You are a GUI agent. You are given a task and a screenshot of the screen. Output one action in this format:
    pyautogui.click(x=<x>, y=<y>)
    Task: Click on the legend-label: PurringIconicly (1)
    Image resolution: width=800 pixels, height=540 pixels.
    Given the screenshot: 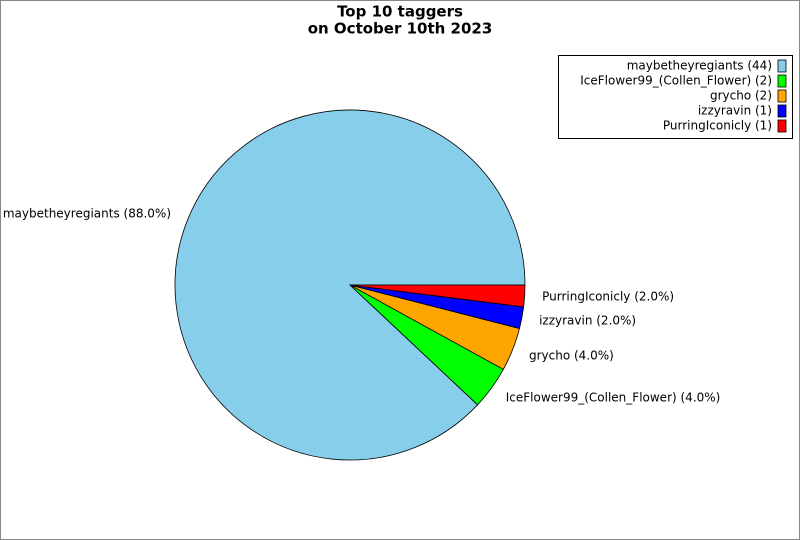 What is the action you would take?
    pyautogui.click(x=717, y=126)
    